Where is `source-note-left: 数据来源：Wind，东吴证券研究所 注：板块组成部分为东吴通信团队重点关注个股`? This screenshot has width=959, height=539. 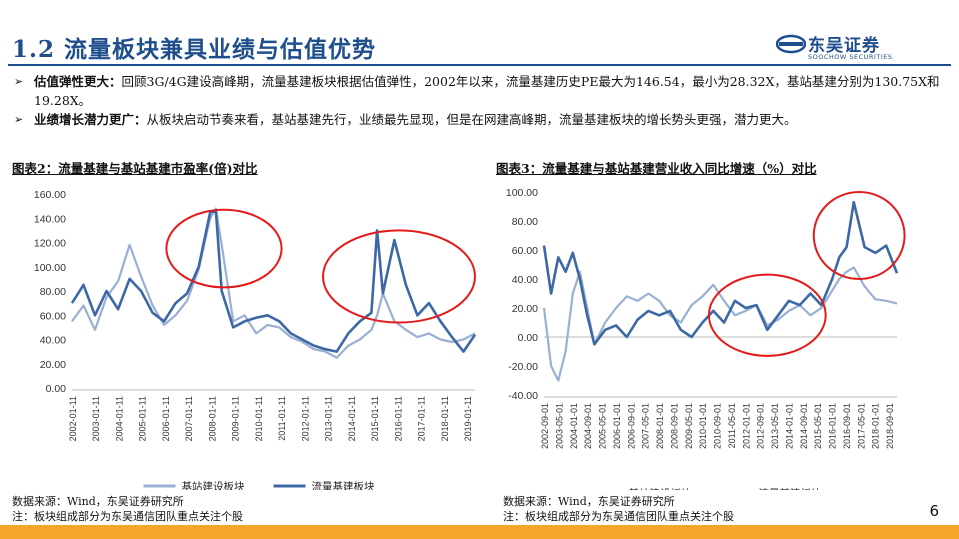
source-note-left: 数据来源：Wind，东吴证券研究所 注：板块组成部分为东吴通信团队重点关注个股 is located at coordinates (127, 509).